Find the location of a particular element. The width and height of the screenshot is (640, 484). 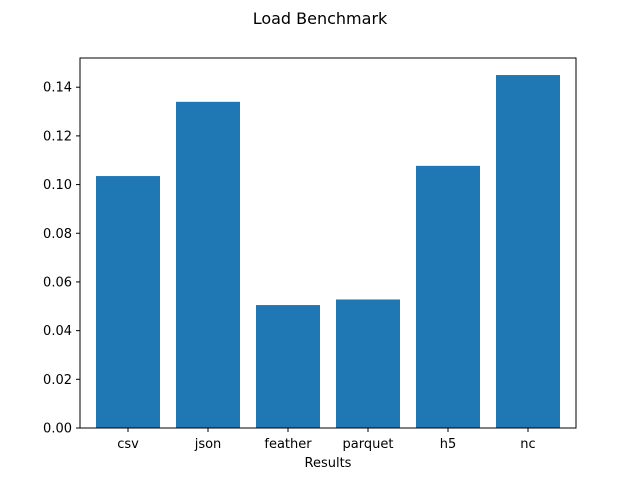

y-tick-label: 0.10 is located at coordinates (57, 185).